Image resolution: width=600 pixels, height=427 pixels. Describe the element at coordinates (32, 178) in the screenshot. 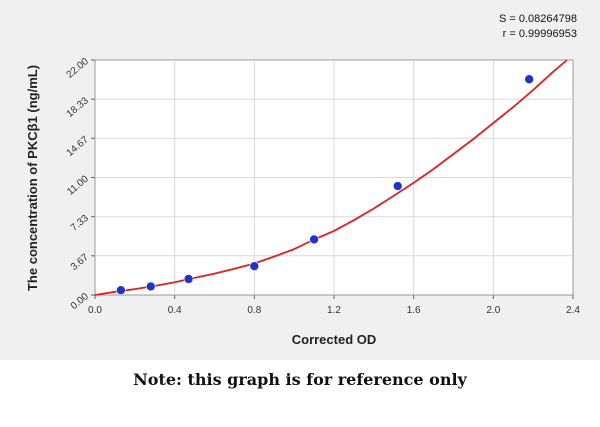

I see `y-axis-title: The concentration of PKCβ1 (ng/mL)` at that location.